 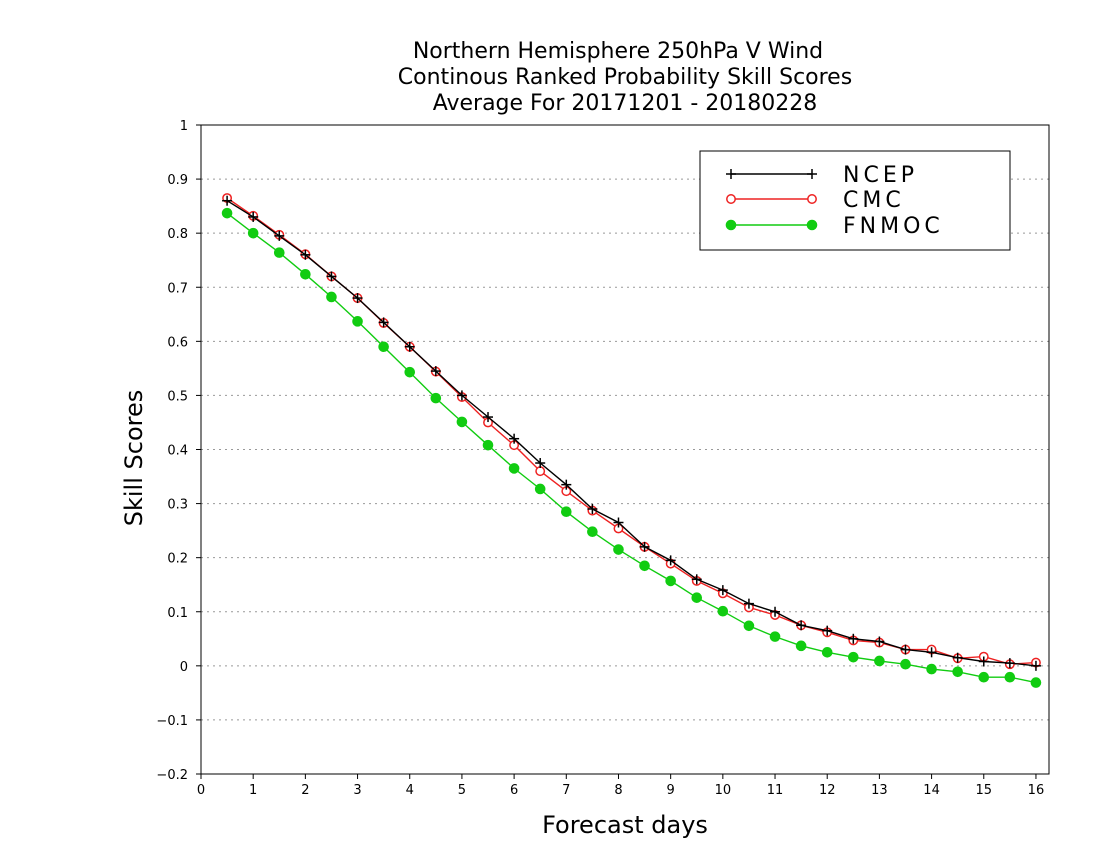 I want to click on y-axis-label: Skill Scores, so click(x=134, y=458).